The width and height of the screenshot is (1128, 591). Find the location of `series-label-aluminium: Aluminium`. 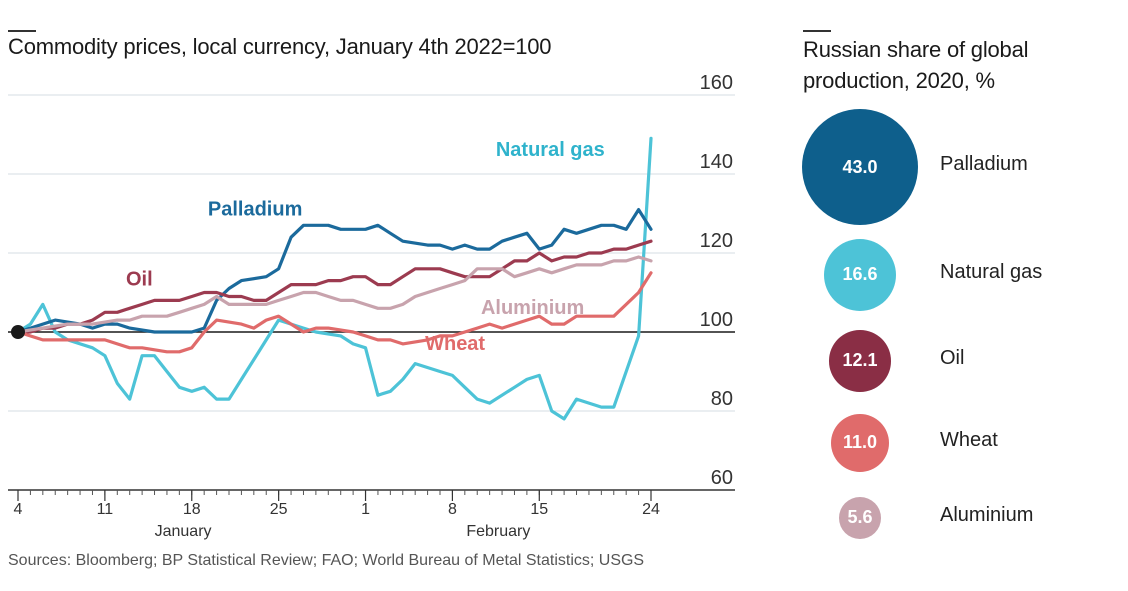

series-label-aluminium: Aluminium is located at coordinates (532, 308).